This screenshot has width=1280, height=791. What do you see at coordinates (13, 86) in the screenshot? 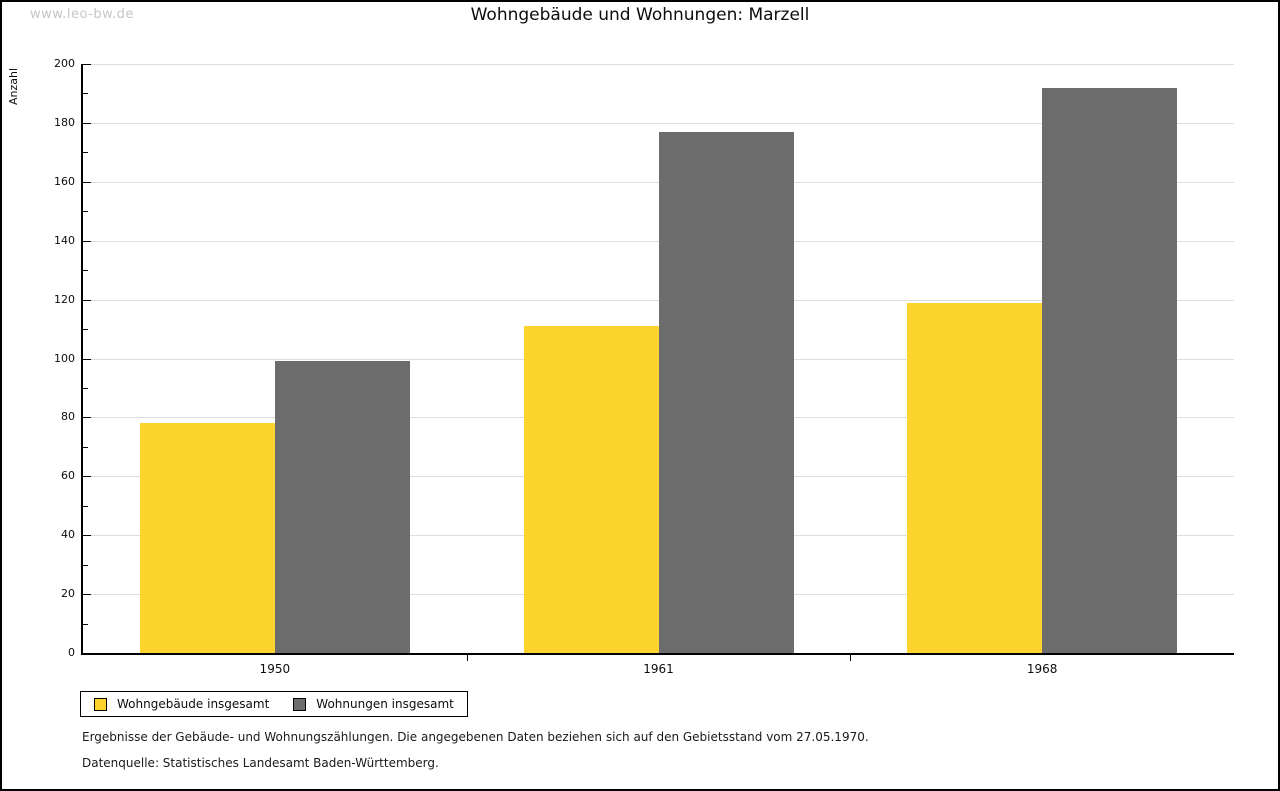
I see `y-axis-label: Anzahl` at bounding box center [13, 86].